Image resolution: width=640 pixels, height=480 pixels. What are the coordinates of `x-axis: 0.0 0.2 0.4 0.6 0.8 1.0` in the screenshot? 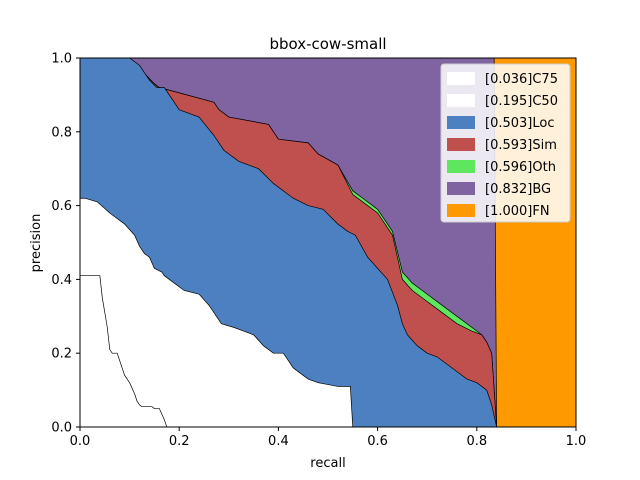 It's located at (328, 438).